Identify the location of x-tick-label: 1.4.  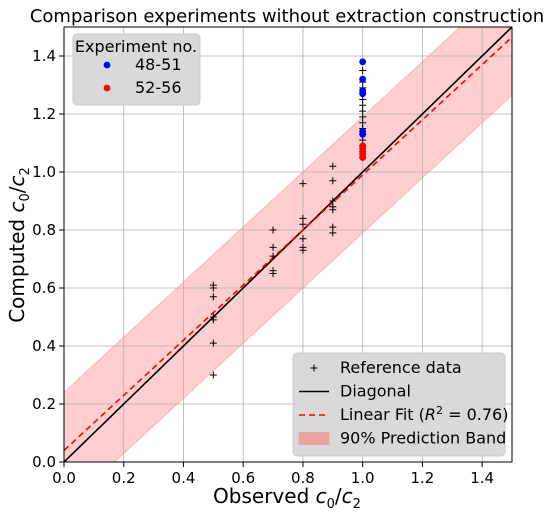
(482, 478).